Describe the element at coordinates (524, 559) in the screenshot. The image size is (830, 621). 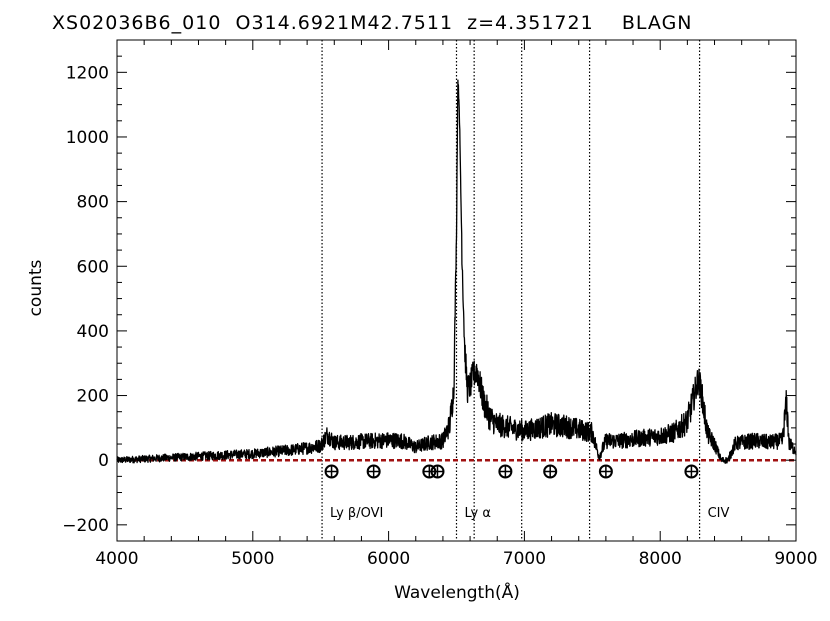
I see `x-tick-label: 7000` at that location.